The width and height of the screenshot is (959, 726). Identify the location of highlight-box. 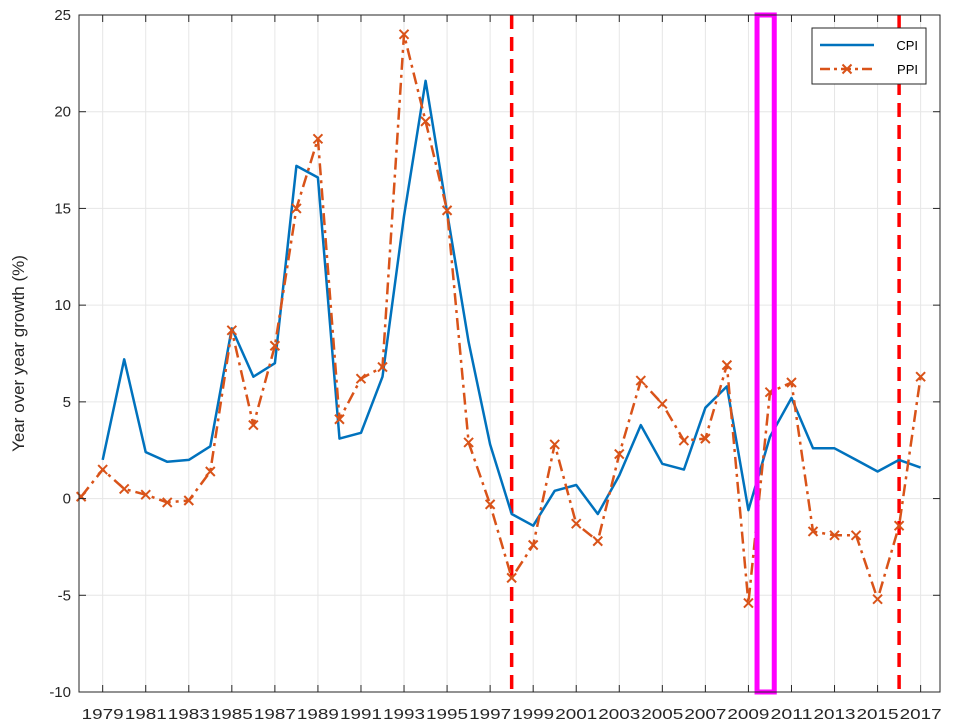
(765, 353).